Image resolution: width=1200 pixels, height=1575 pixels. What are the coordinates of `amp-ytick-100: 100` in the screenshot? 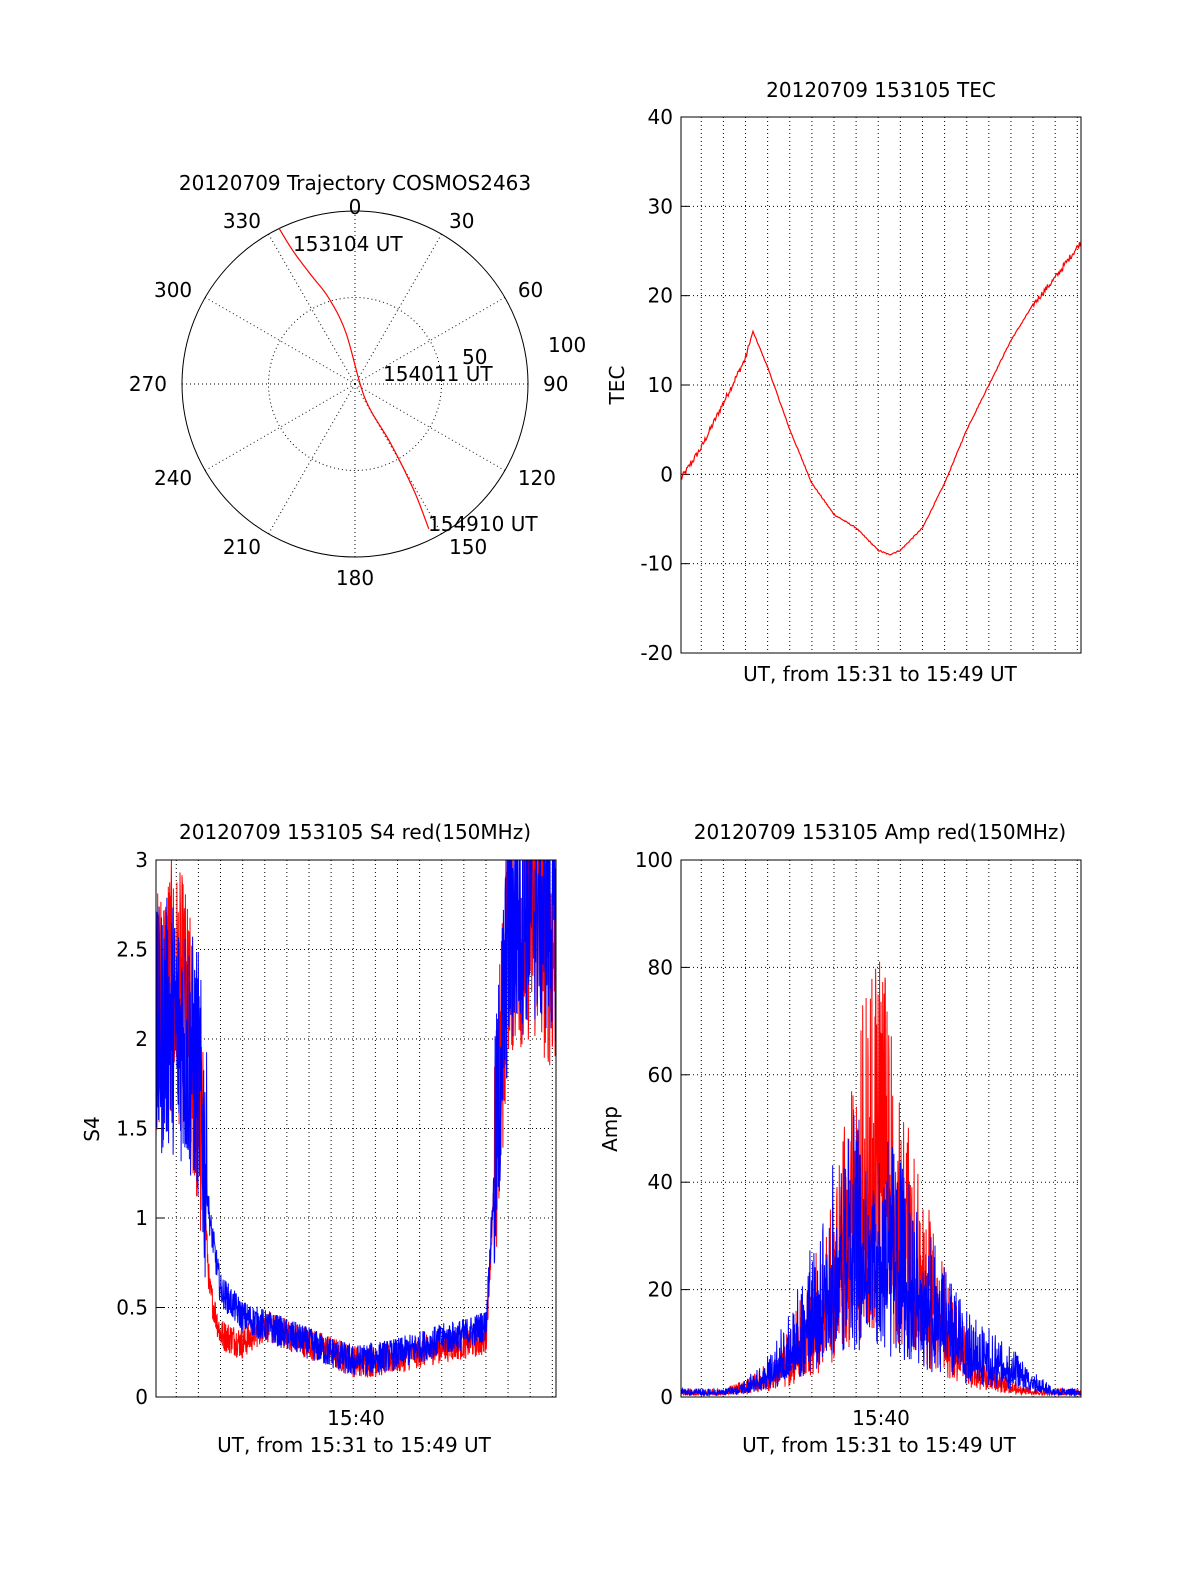 It's located at (654, 860).